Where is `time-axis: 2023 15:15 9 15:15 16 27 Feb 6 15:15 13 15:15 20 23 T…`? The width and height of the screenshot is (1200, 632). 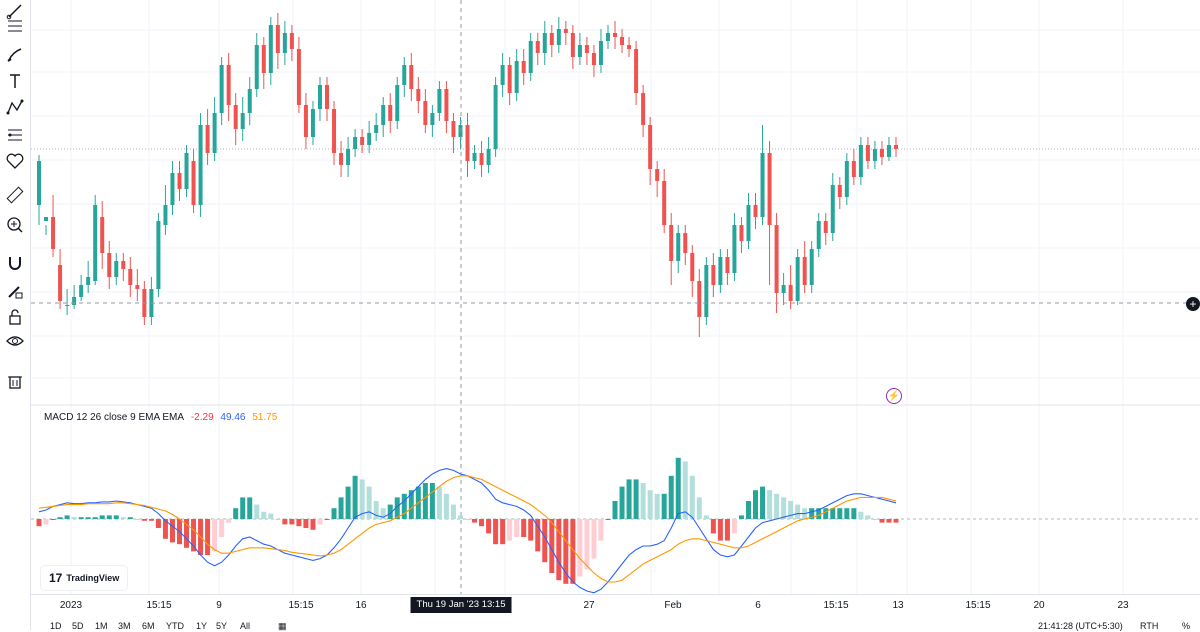 time-axis: 2023 15:15 9 15:15 16 27 Feb 6 15:15 13 15:15 20 23 T… is located at coordinates (615, 605).